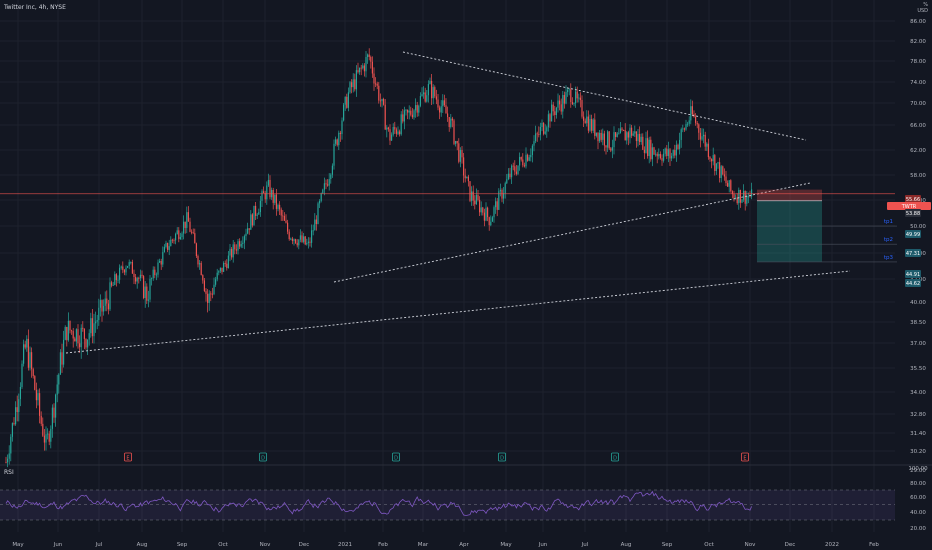  What do you see at coordinates (543, 545) in the screenshot?
I see `time-tick-label: Jun` at bounding box center [543, 545].